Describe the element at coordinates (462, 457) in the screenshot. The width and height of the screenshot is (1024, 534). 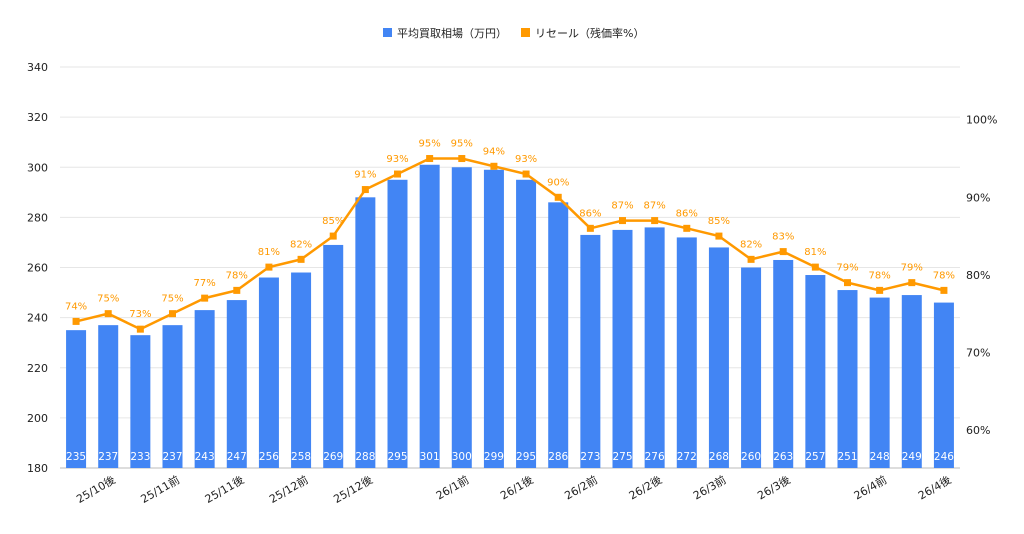
I see `bar-value-label: 300` at that location.